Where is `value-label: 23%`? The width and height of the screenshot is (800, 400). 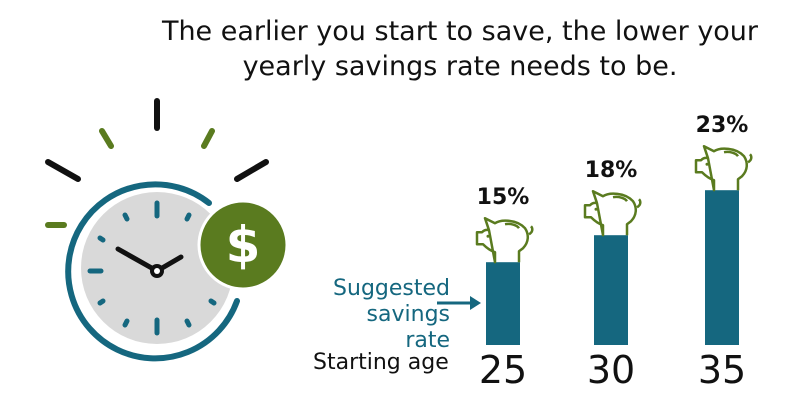 value-label: 23% is located at coordinates (722, 125).